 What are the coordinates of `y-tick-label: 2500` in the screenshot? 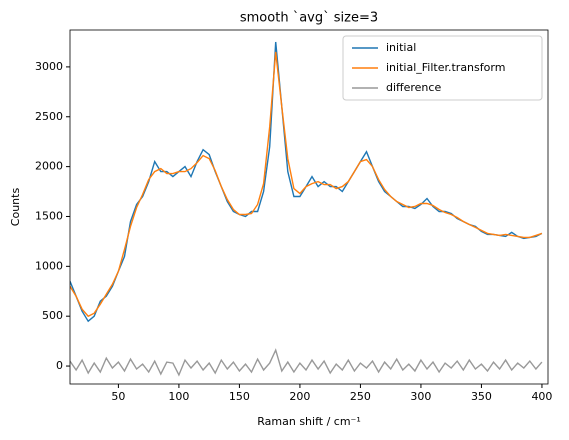 It's located at (49, 116).